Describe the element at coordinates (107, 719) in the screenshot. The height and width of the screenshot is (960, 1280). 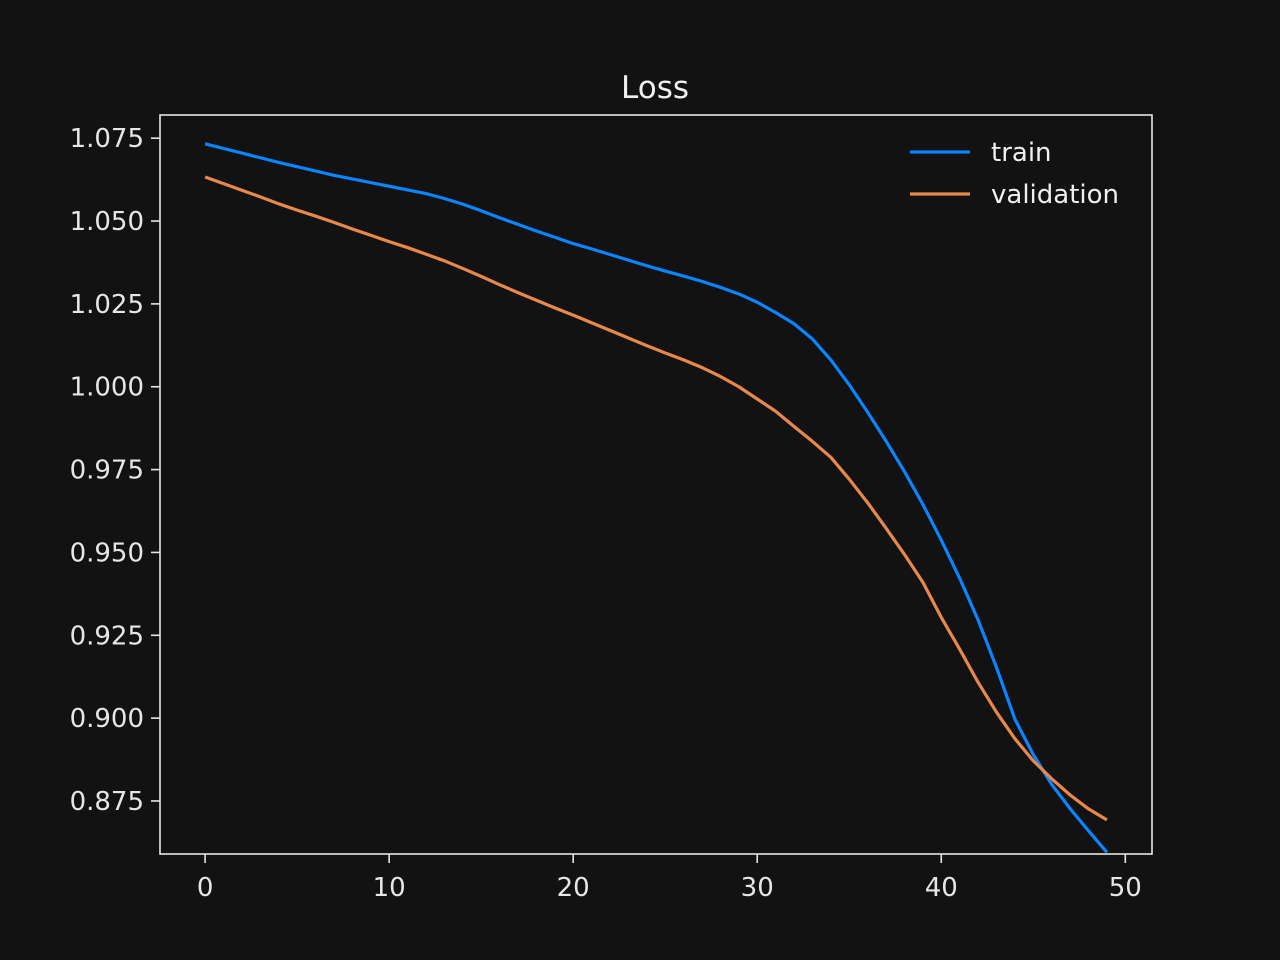
I see `y-tick-label: 0.900` at that location.